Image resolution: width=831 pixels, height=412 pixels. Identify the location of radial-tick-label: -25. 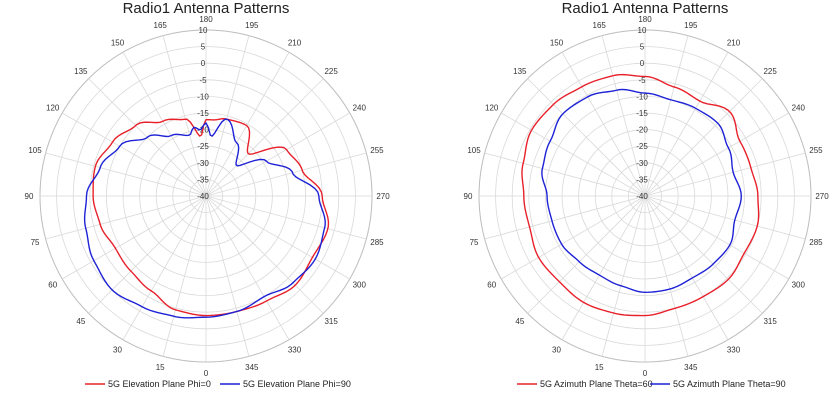
(203, 146).